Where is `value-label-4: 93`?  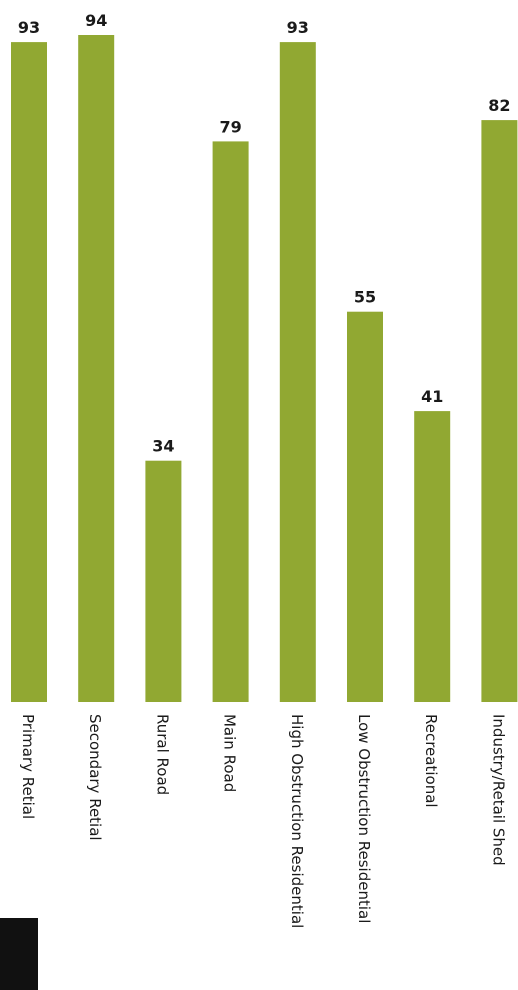
value-label-4: 93 is located at coordinates (298, 27).